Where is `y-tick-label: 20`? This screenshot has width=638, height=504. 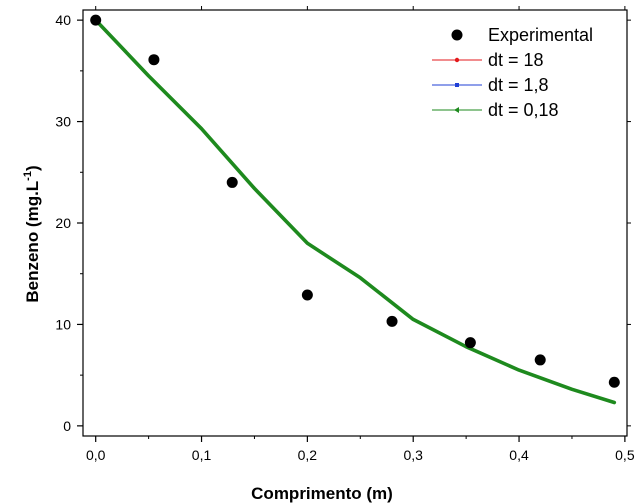
y-tick-label: 20 is located at coordinates (63, 223).